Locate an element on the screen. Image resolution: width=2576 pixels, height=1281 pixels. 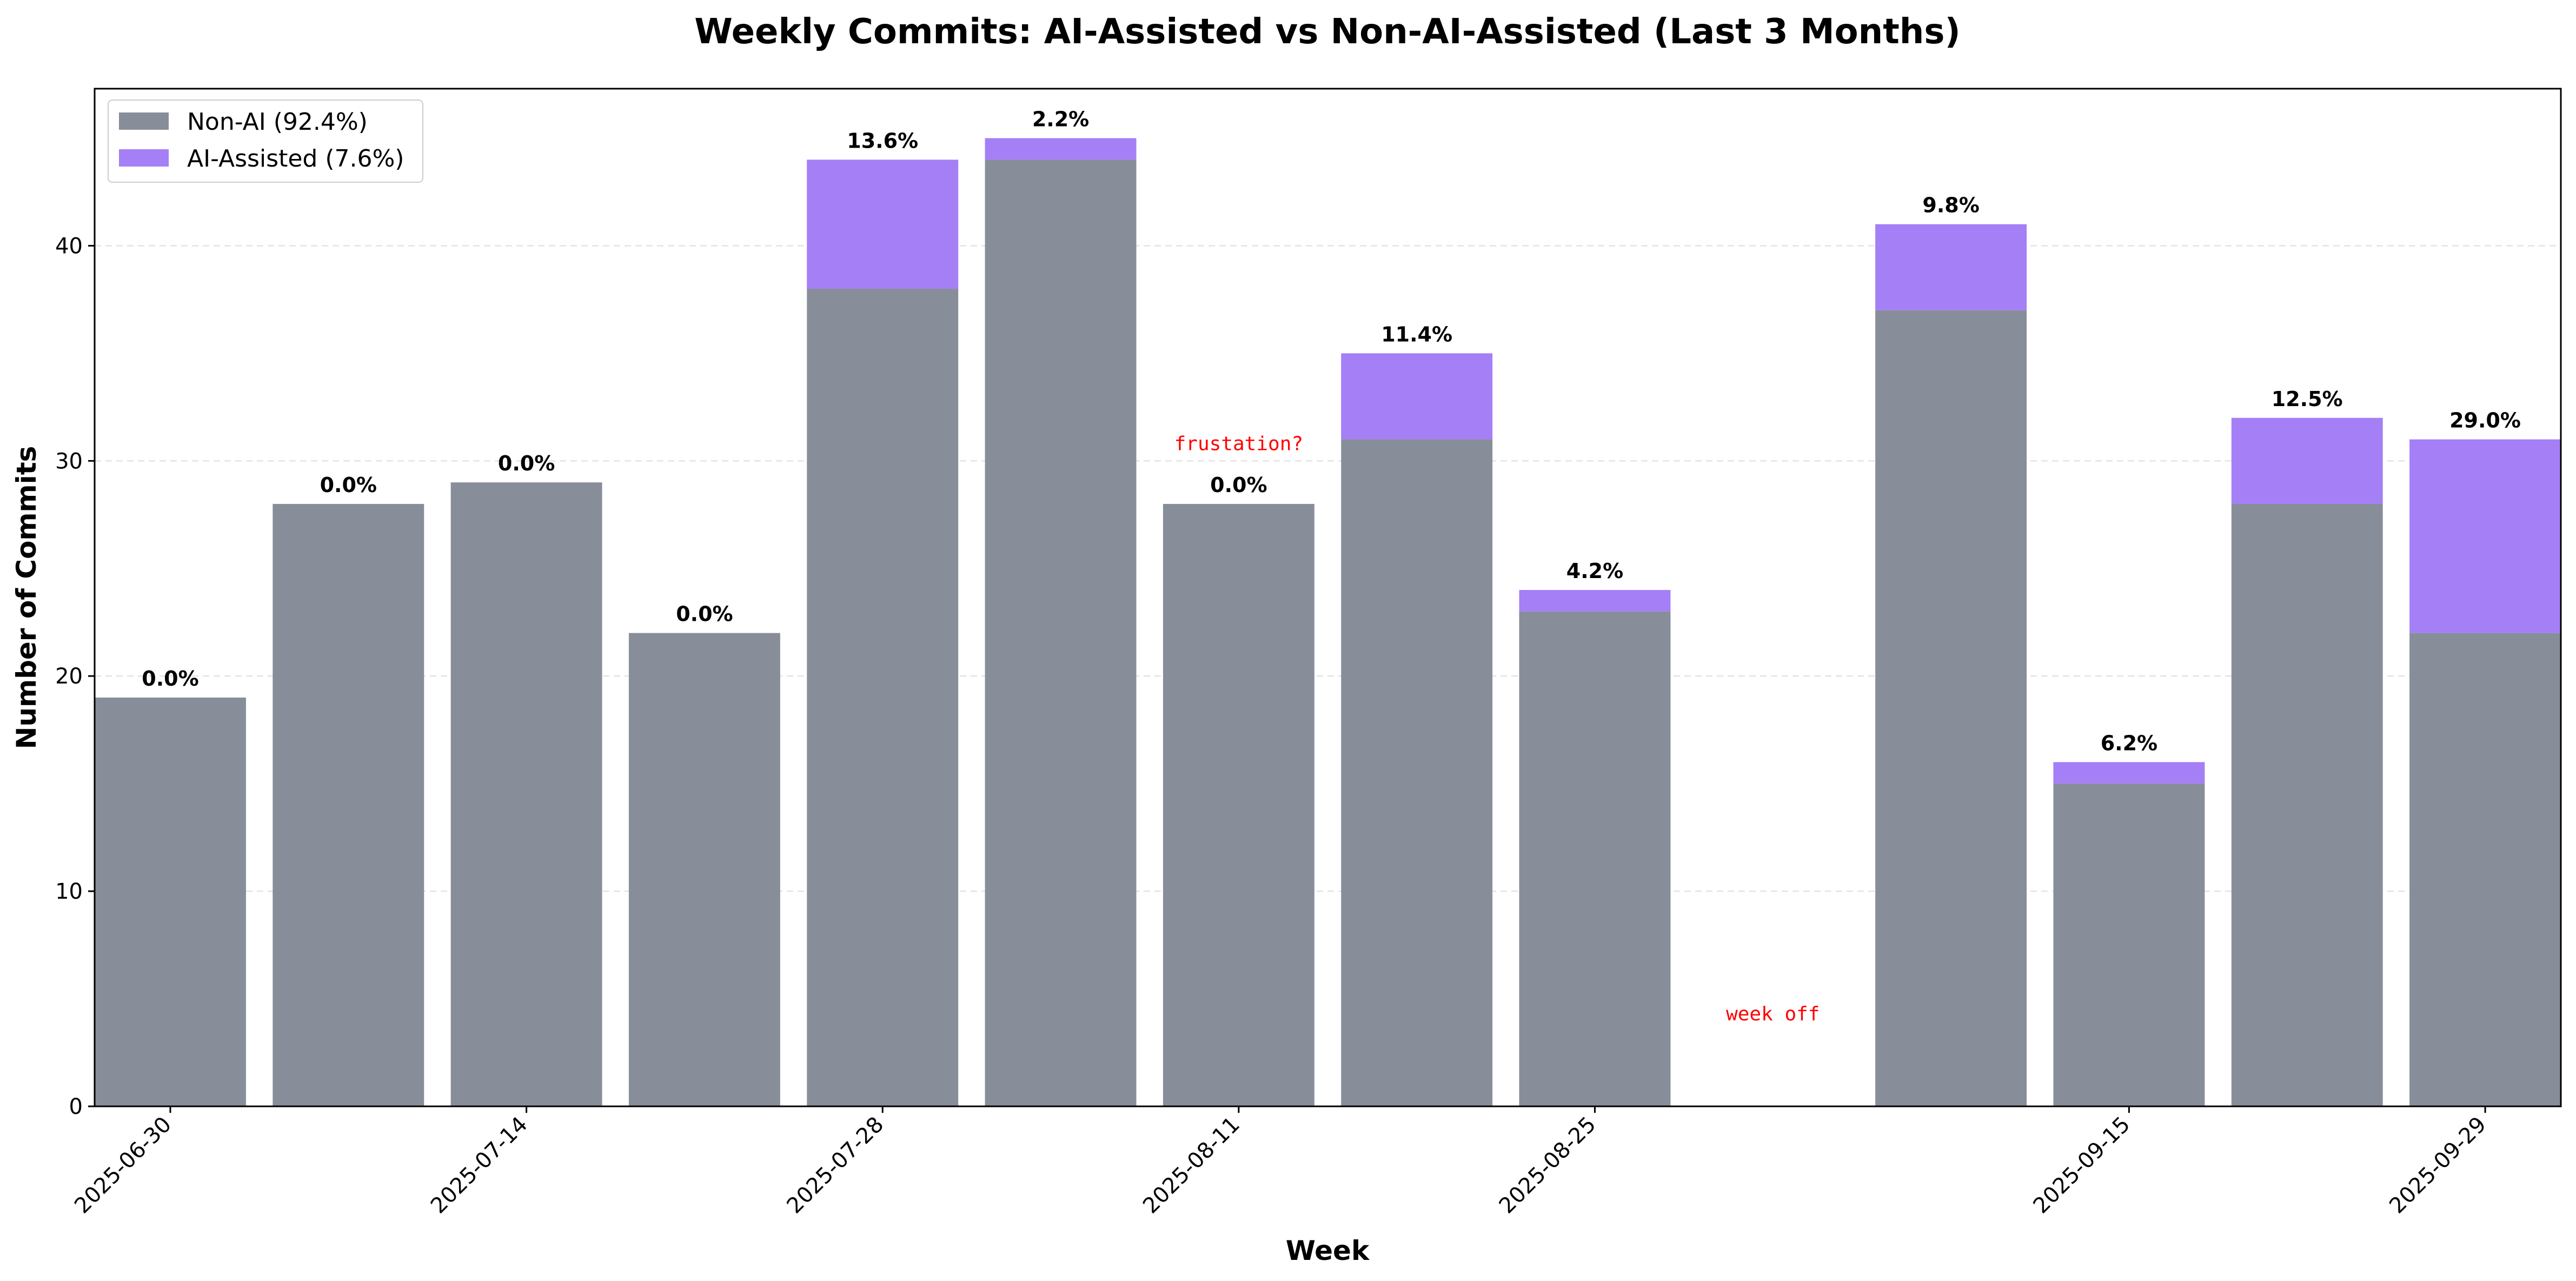
data-label: 4.2% is located at coordinates (1595, 571).